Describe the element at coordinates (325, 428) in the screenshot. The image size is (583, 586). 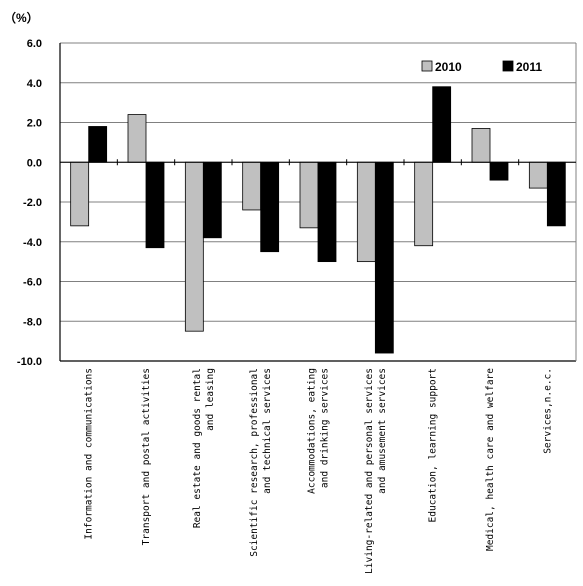
I see `category-label-line: and drinking services` at that location.